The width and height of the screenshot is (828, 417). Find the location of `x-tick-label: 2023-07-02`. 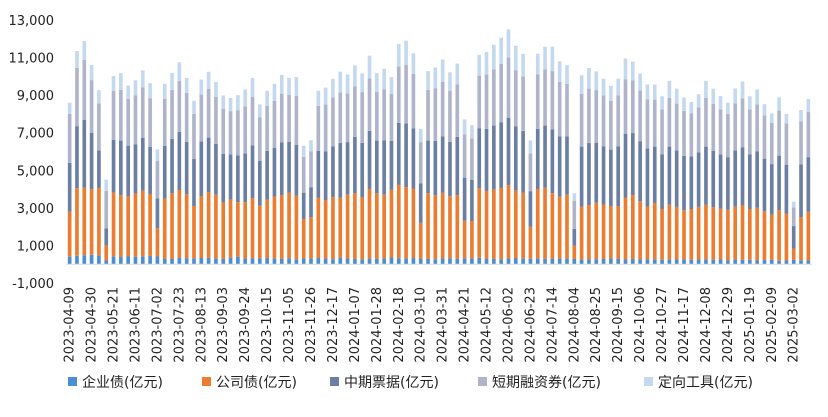

x-tick-label: 2023-07-02 is located at coordinates (157, 325).